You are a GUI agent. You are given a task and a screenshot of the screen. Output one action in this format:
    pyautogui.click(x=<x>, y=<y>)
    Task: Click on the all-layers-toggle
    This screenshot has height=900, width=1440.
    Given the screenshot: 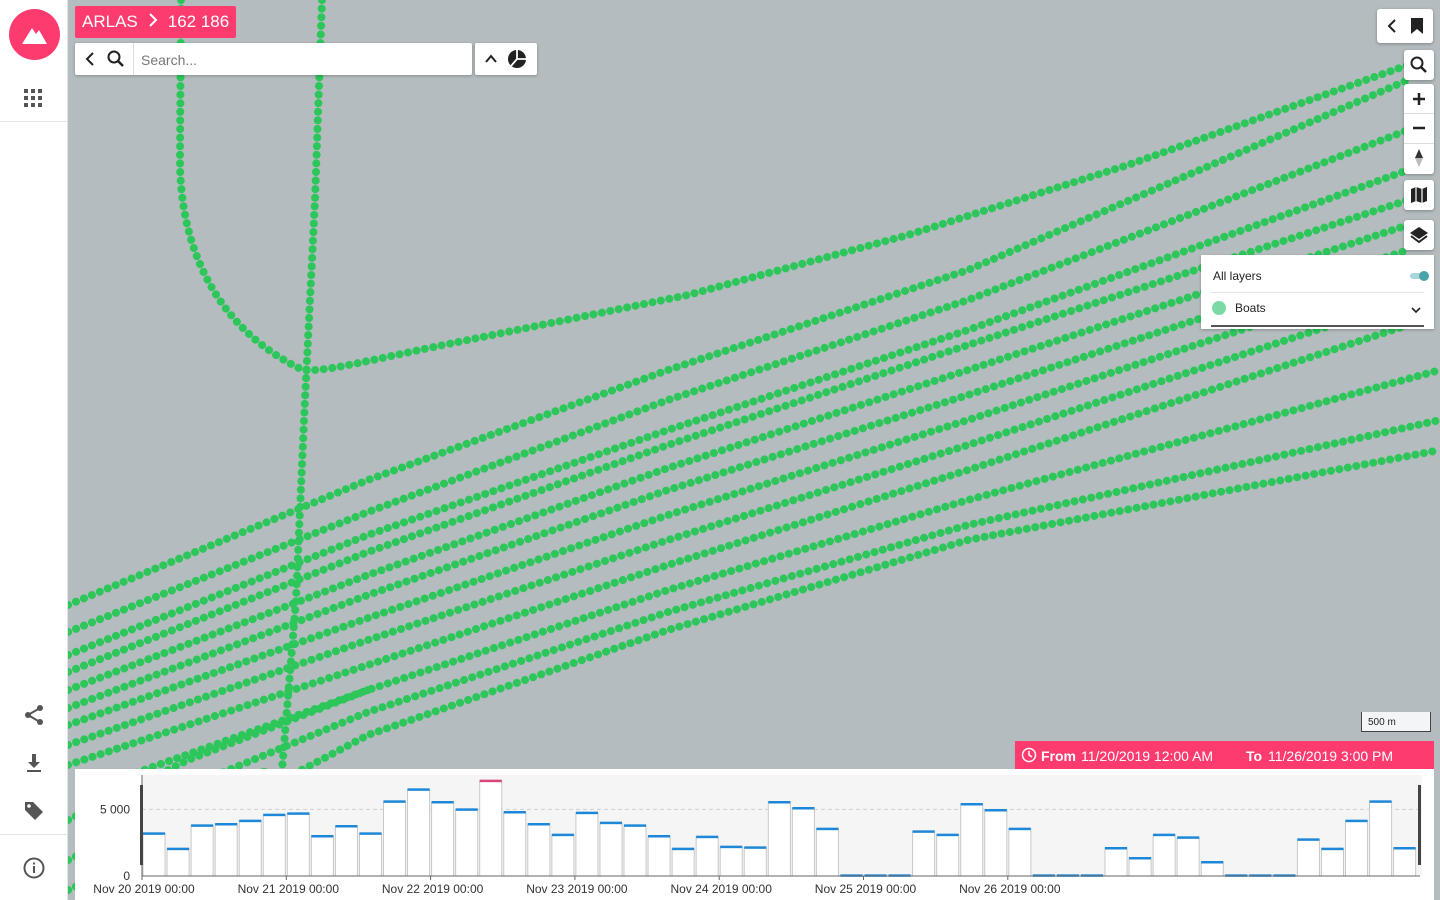 What is the action you would take?
    pyautogui.click(x=1420, y=277)
    